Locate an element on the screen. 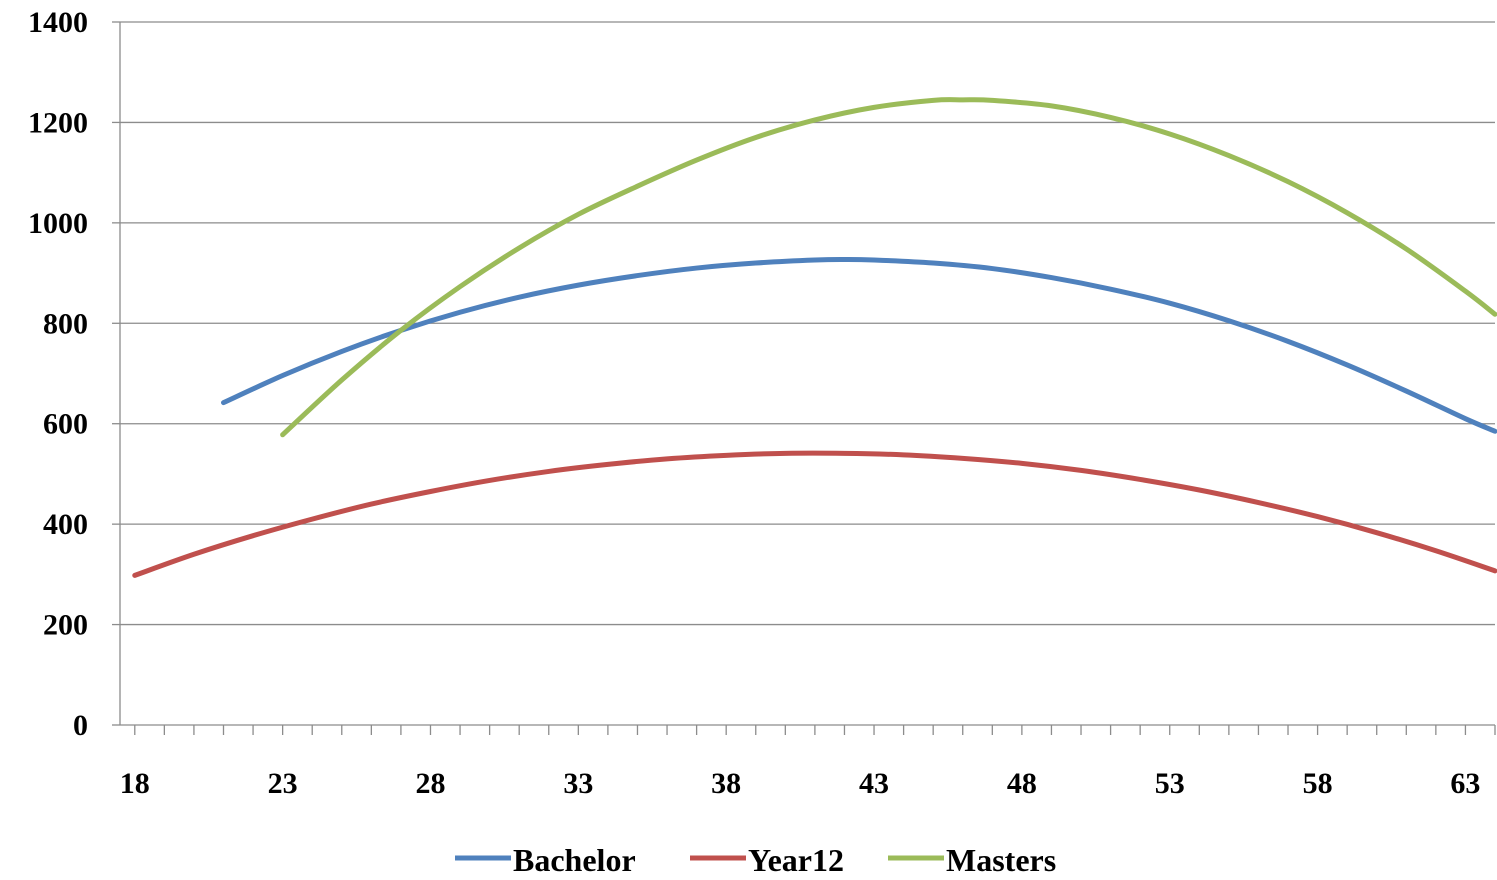 The width and height of the screenshot is (1497, 880). x-tick-label: 63 is located at coordinates (1465, 783).